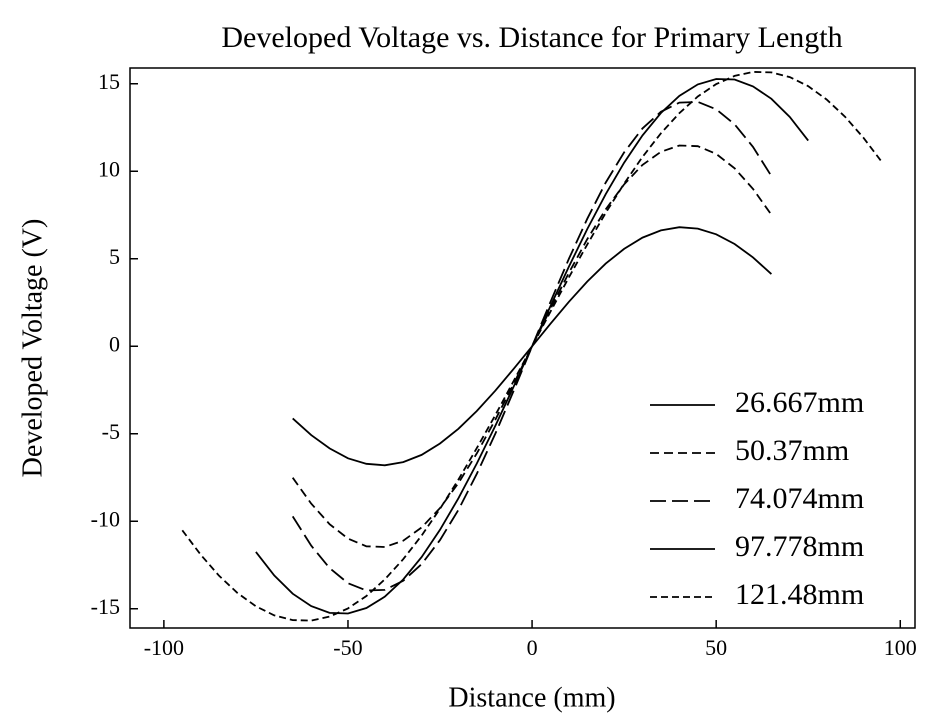 The image size is (946, 723). What do you see at coordinates (799, 402) in the screenshot?
I see `legend-label: 26.667mm` at bounding box center [799, 402].